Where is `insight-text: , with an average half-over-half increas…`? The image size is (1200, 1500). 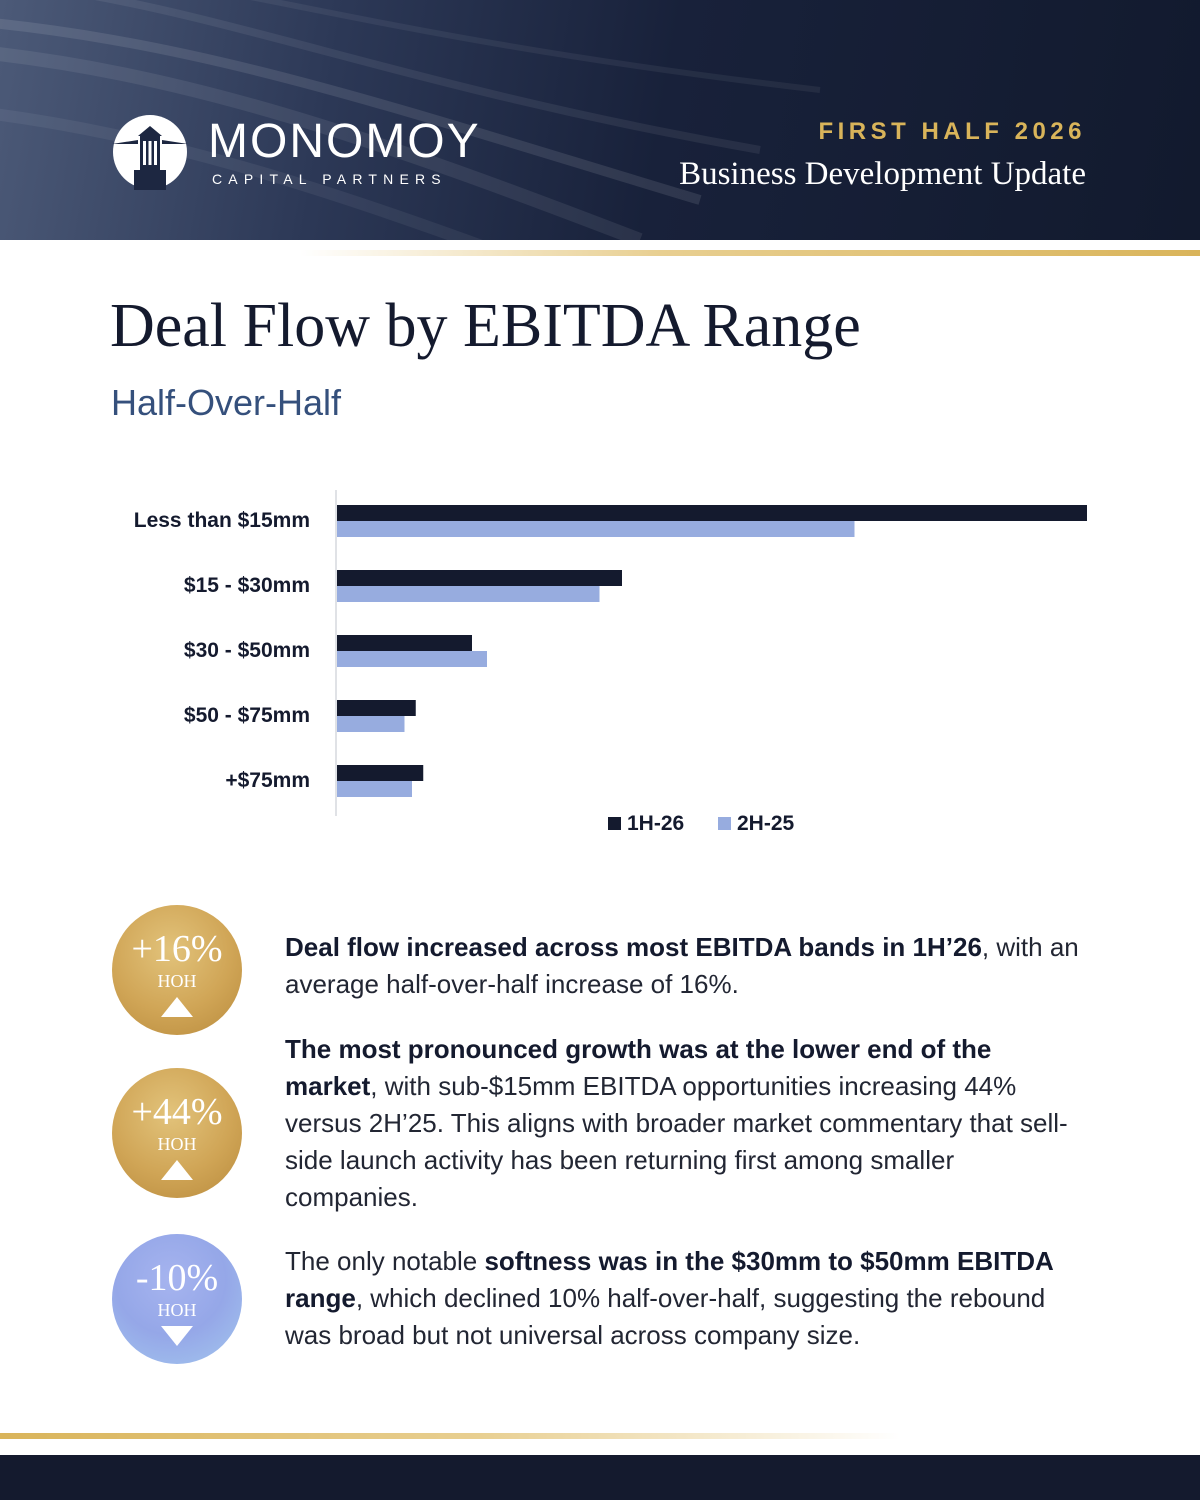
insight-text: , with an average half-over-half increas… is located at coordinates (682, 965).